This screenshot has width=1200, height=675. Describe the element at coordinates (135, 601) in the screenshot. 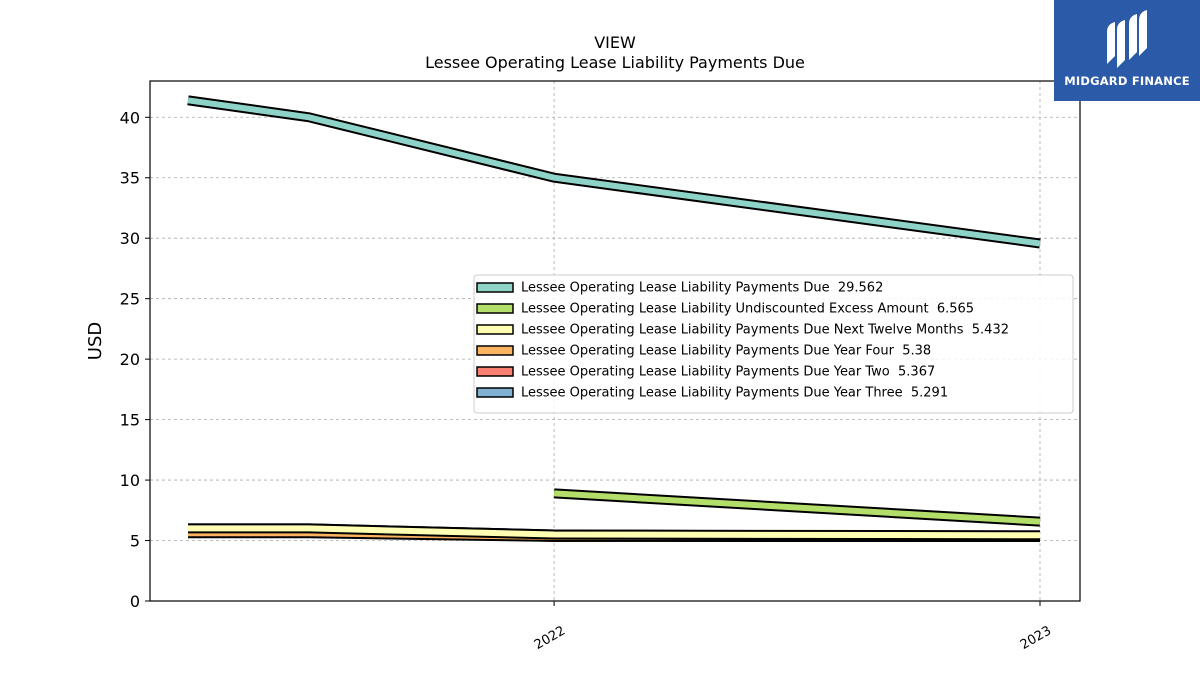

I see `y-tick-label: 0` at that location.